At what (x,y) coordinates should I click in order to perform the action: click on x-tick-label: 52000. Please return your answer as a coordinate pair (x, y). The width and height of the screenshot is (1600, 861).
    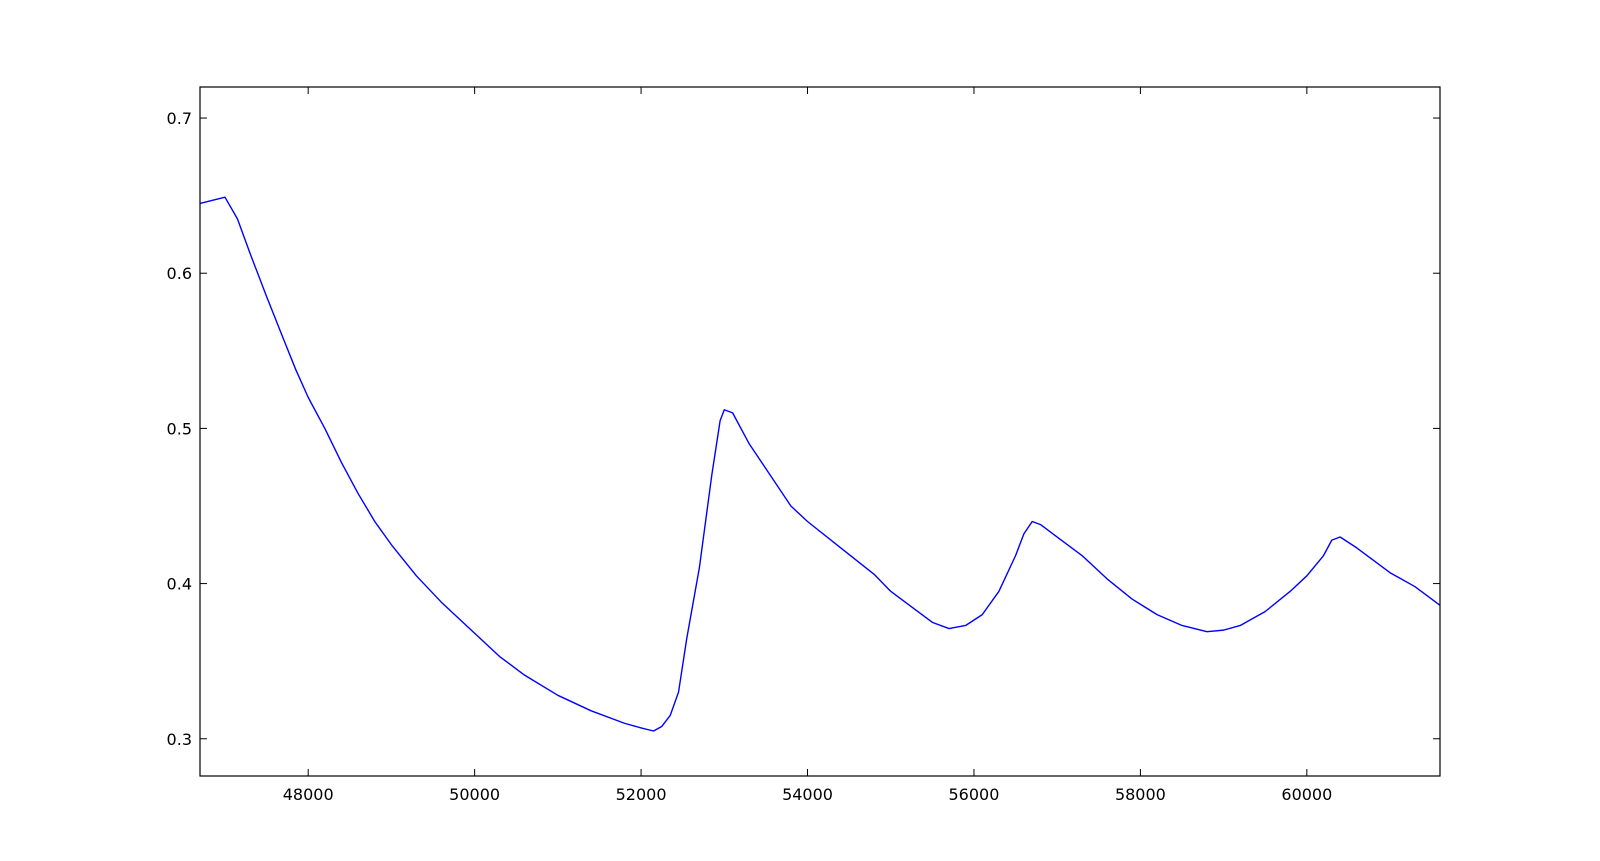
    Looking at the image, I should click on (641, 794).